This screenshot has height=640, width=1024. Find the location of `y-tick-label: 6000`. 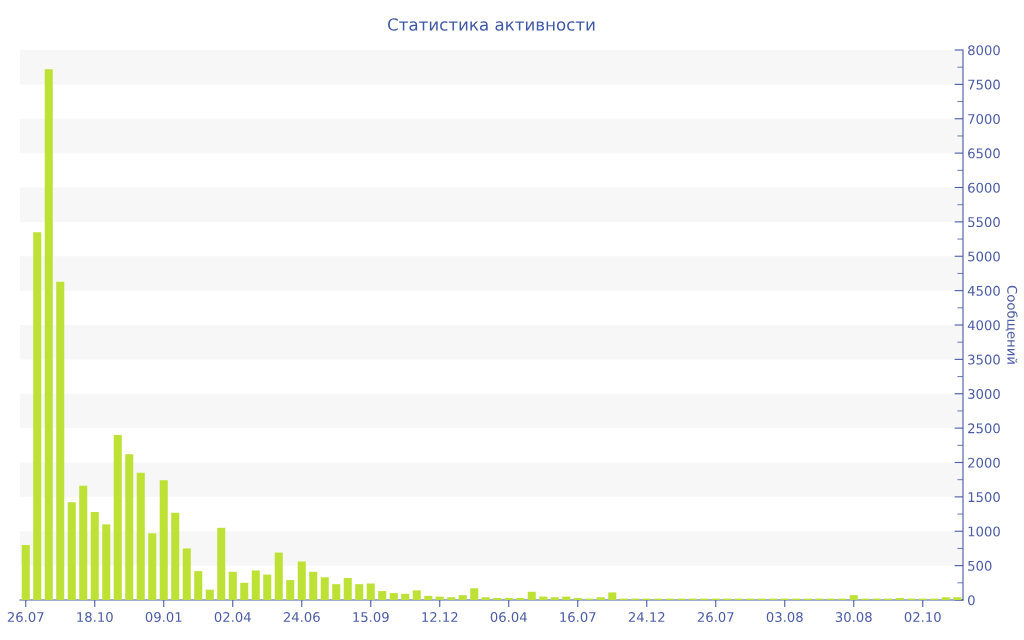

y-tick-label: 6000 is located at coordinates (984, 187).